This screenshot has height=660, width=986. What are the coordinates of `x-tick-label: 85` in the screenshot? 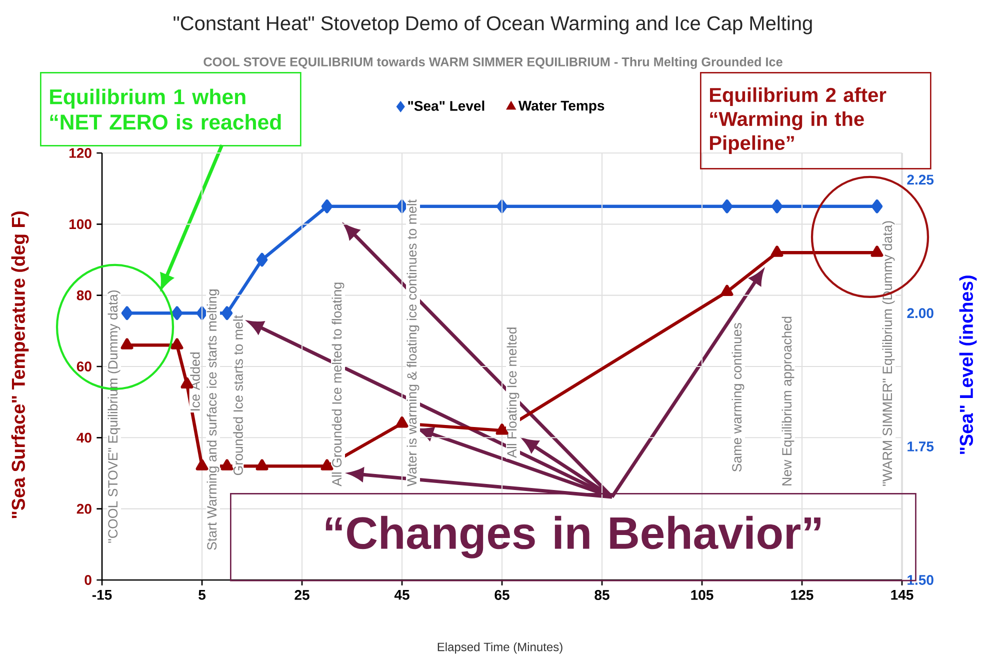 It's located at (602, 595).